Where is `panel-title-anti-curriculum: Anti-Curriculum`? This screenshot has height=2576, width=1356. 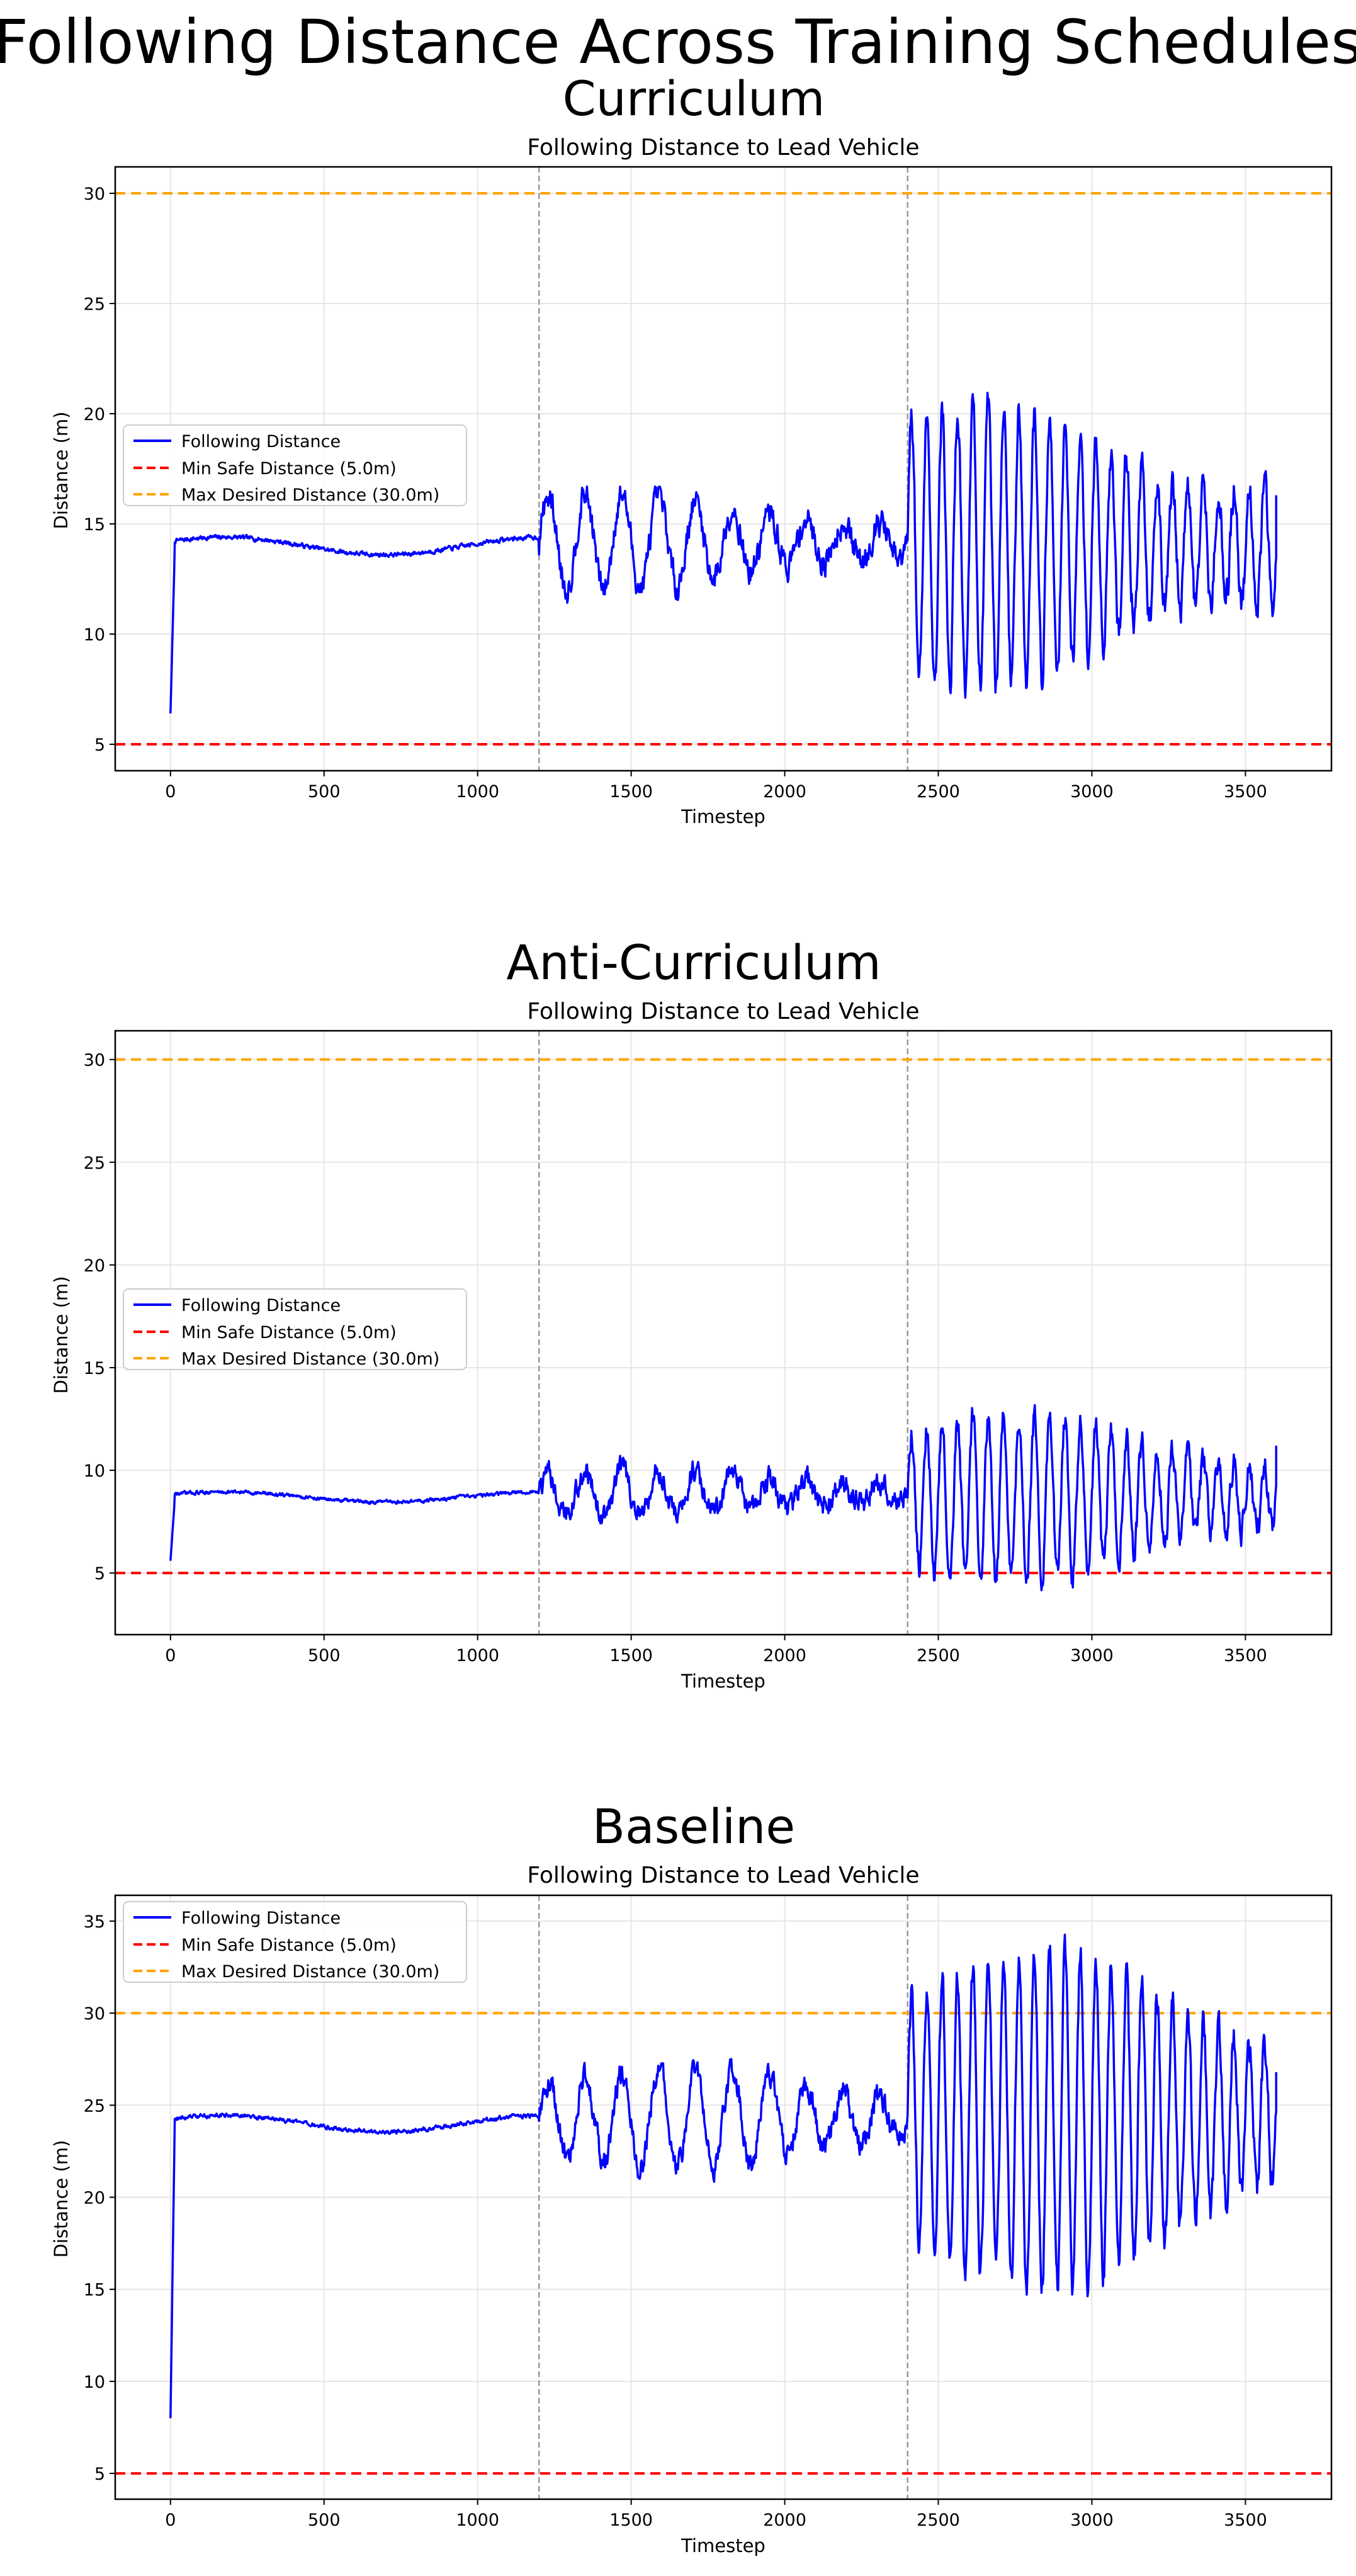 panel-title-anti-curriculum: Anti-Curriculum is located at coordinates (693, 962).